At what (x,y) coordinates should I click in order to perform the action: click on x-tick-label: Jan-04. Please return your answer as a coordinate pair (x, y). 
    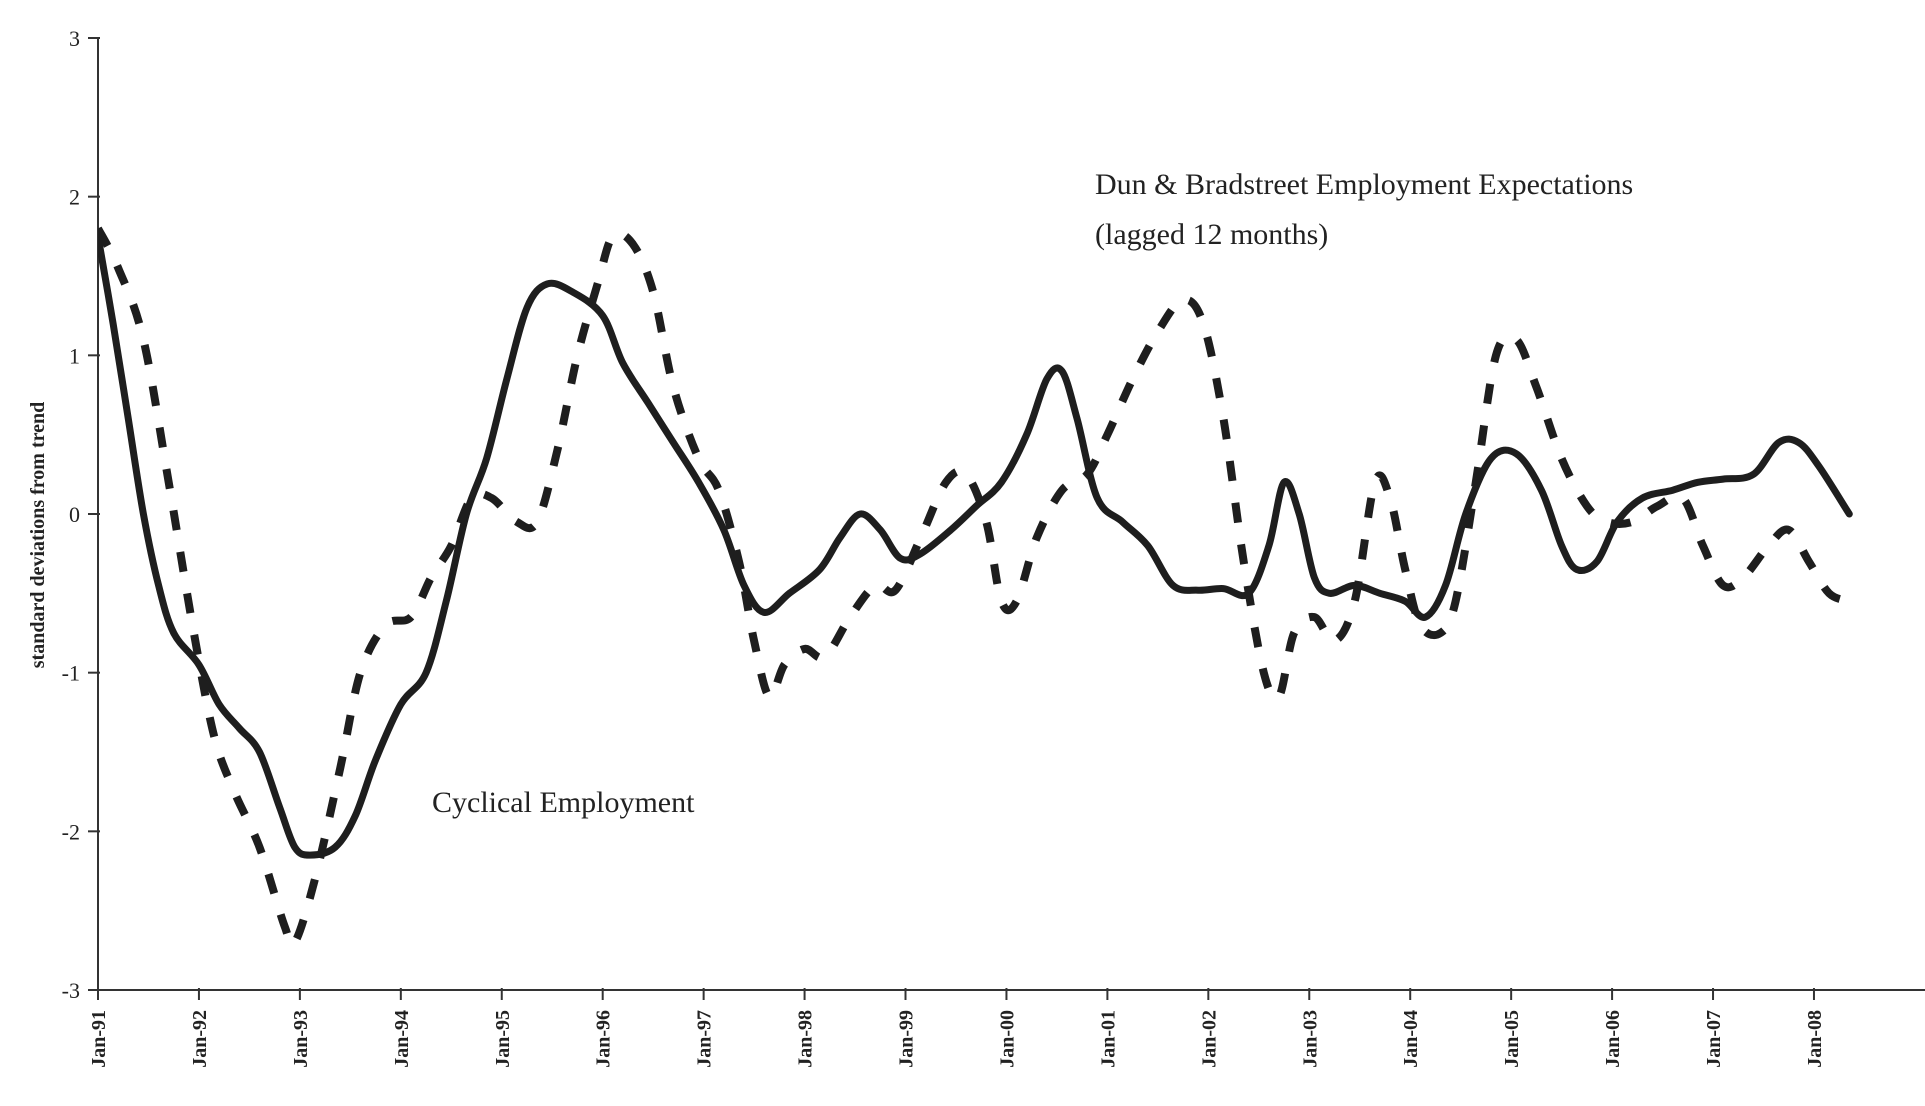
    Looking at the image, I should click on (1411, 1039).